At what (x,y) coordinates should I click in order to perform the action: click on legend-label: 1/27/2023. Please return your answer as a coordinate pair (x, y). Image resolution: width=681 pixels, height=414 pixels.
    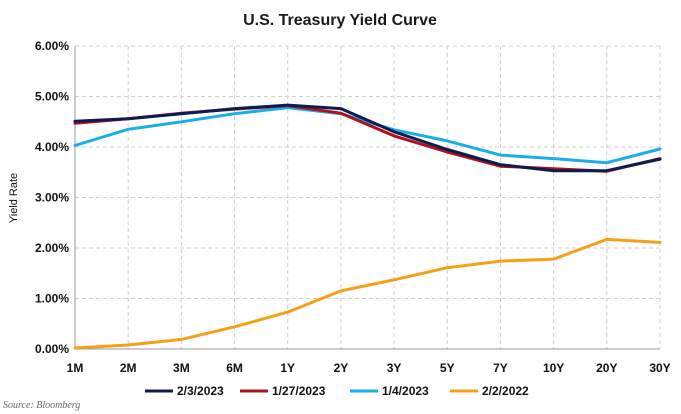
    Looking at the image, I should click on (299, 391).